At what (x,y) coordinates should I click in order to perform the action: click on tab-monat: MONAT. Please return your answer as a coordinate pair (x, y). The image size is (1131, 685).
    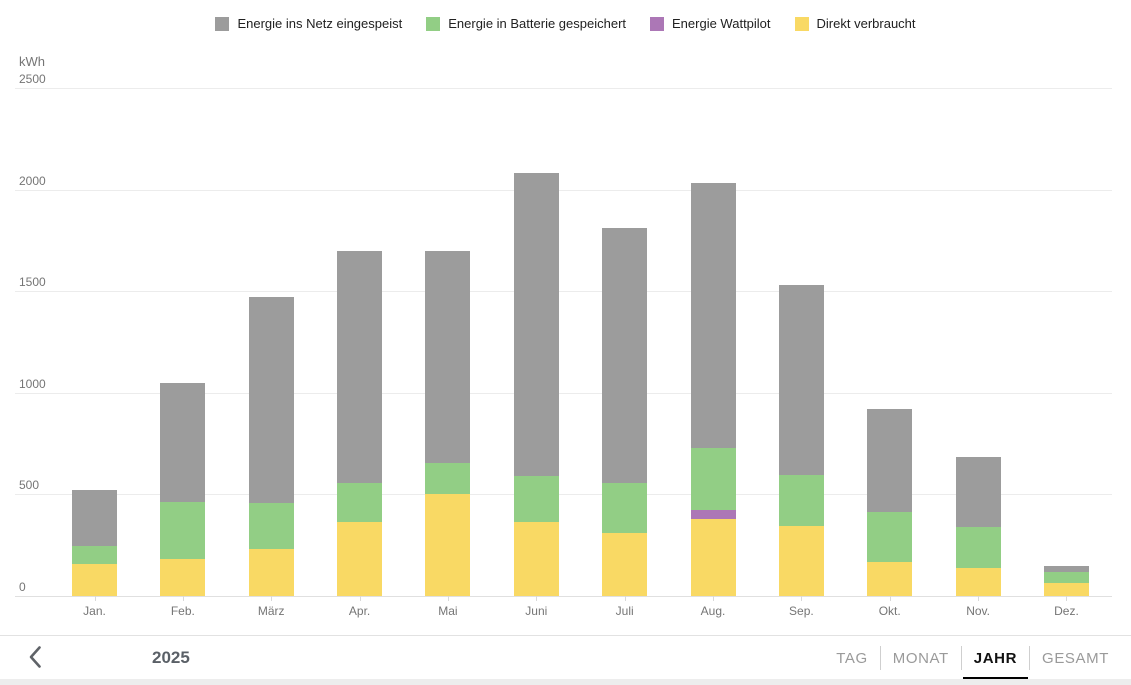
    Looking at the image, I should click on (920, 658).